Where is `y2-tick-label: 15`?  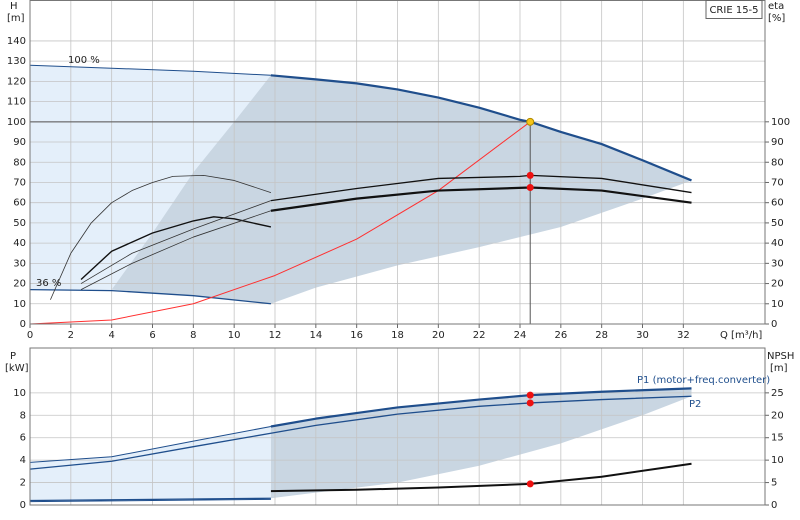 y2-tick-label: 15 is located at coordinates (777, 438).